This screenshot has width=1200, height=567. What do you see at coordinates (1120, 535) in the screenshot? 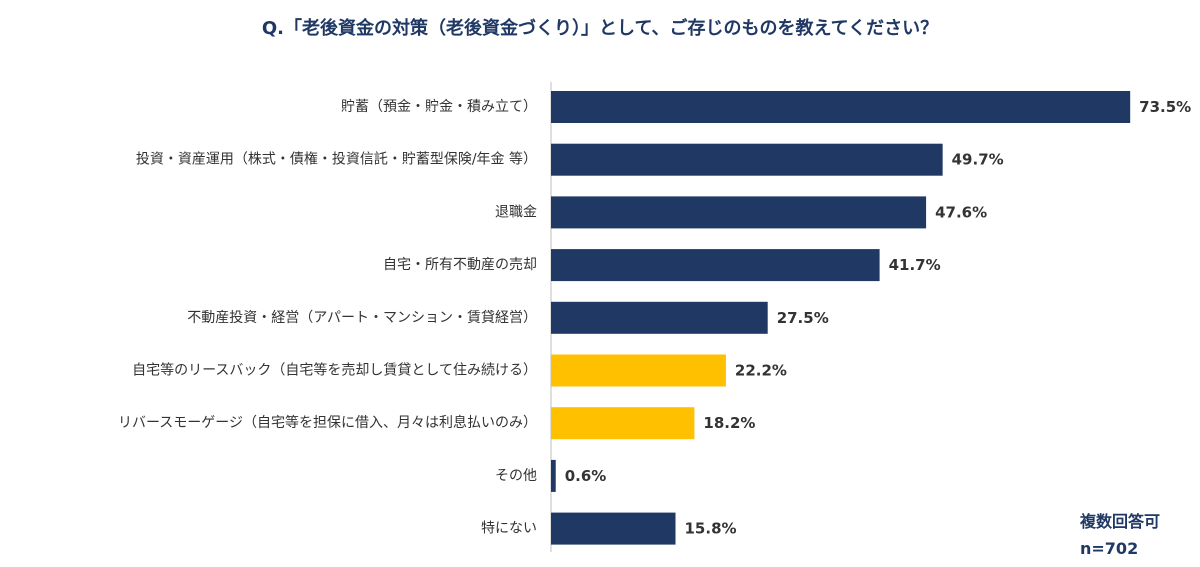
I see `sample-note: 複数回答可 n=702` at bounding box center [1120, 535].